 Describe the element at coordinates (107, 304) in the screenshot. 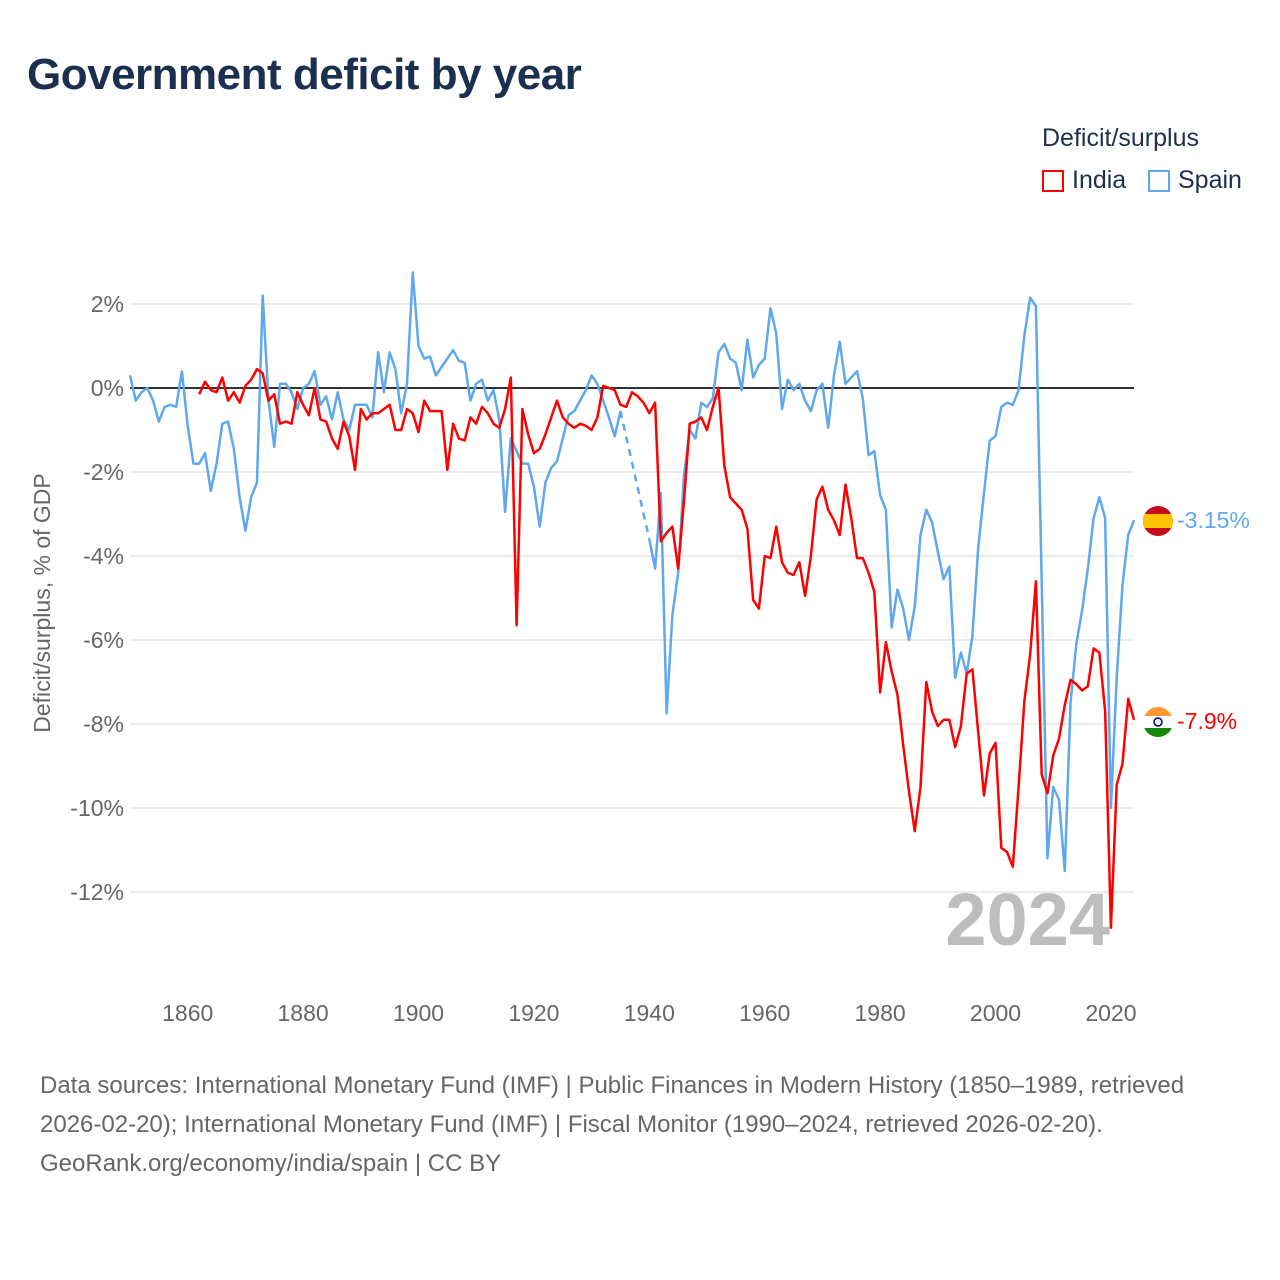

I see `y-tick-label: 2%` at that location.